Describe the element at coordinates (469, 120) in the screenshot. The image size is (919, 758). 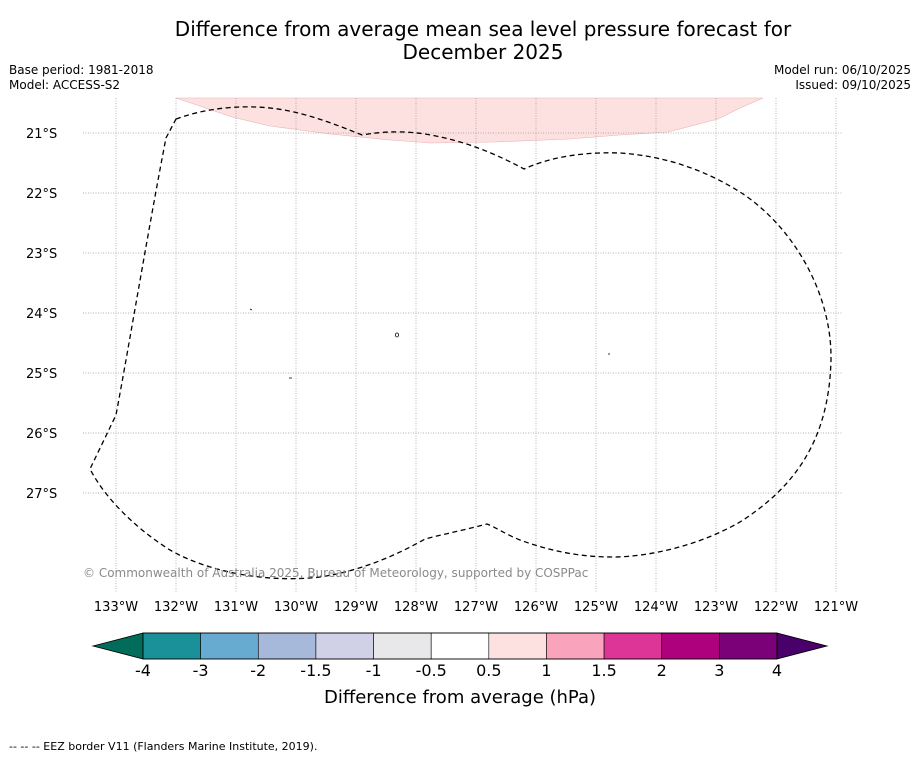
I see `anomaly-region-positive` at that location.